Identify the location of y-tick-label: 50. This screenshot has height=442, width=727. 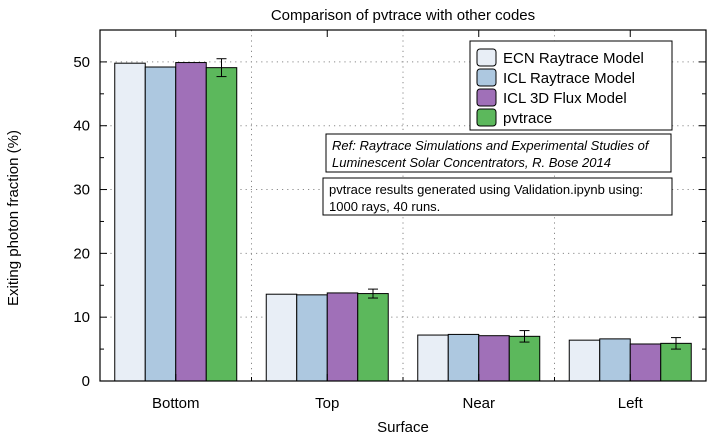
(81, 62).